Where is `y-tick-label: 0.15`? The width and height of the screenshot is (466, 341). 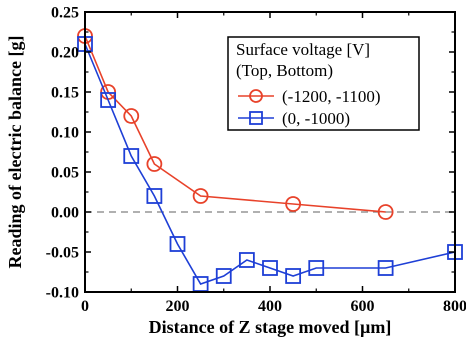
y-tick-label: 0.15 is located at coordinates (65, 93).